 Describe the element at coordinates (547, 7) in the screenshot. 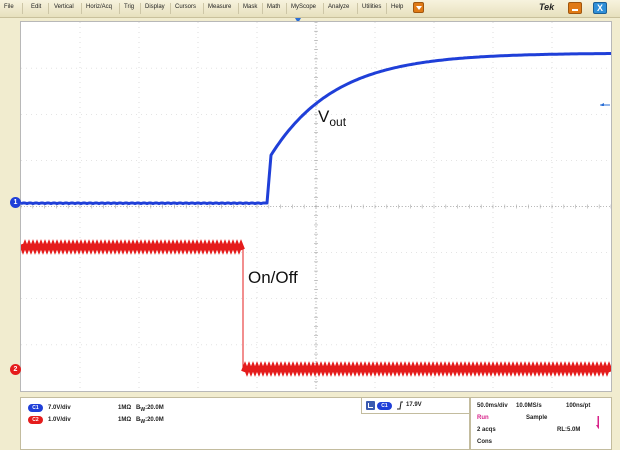

I see `brand-logo: Tek` at that location.